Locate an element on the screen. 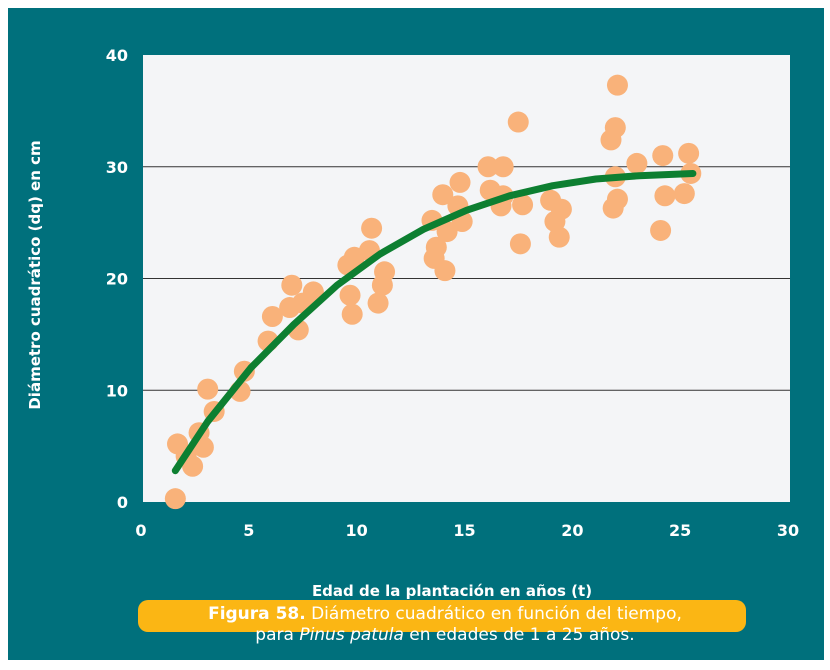 The width and height of the screenshot is (830, 670). x-tick-label: 10 is located at coordinates (357, 530).